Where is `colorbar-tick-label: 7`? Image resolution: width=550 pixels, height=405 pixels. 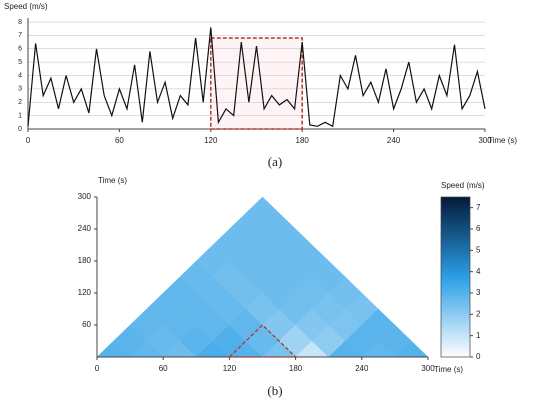 colorbar-tick-label: 7 is located at coordinates (478, 207).